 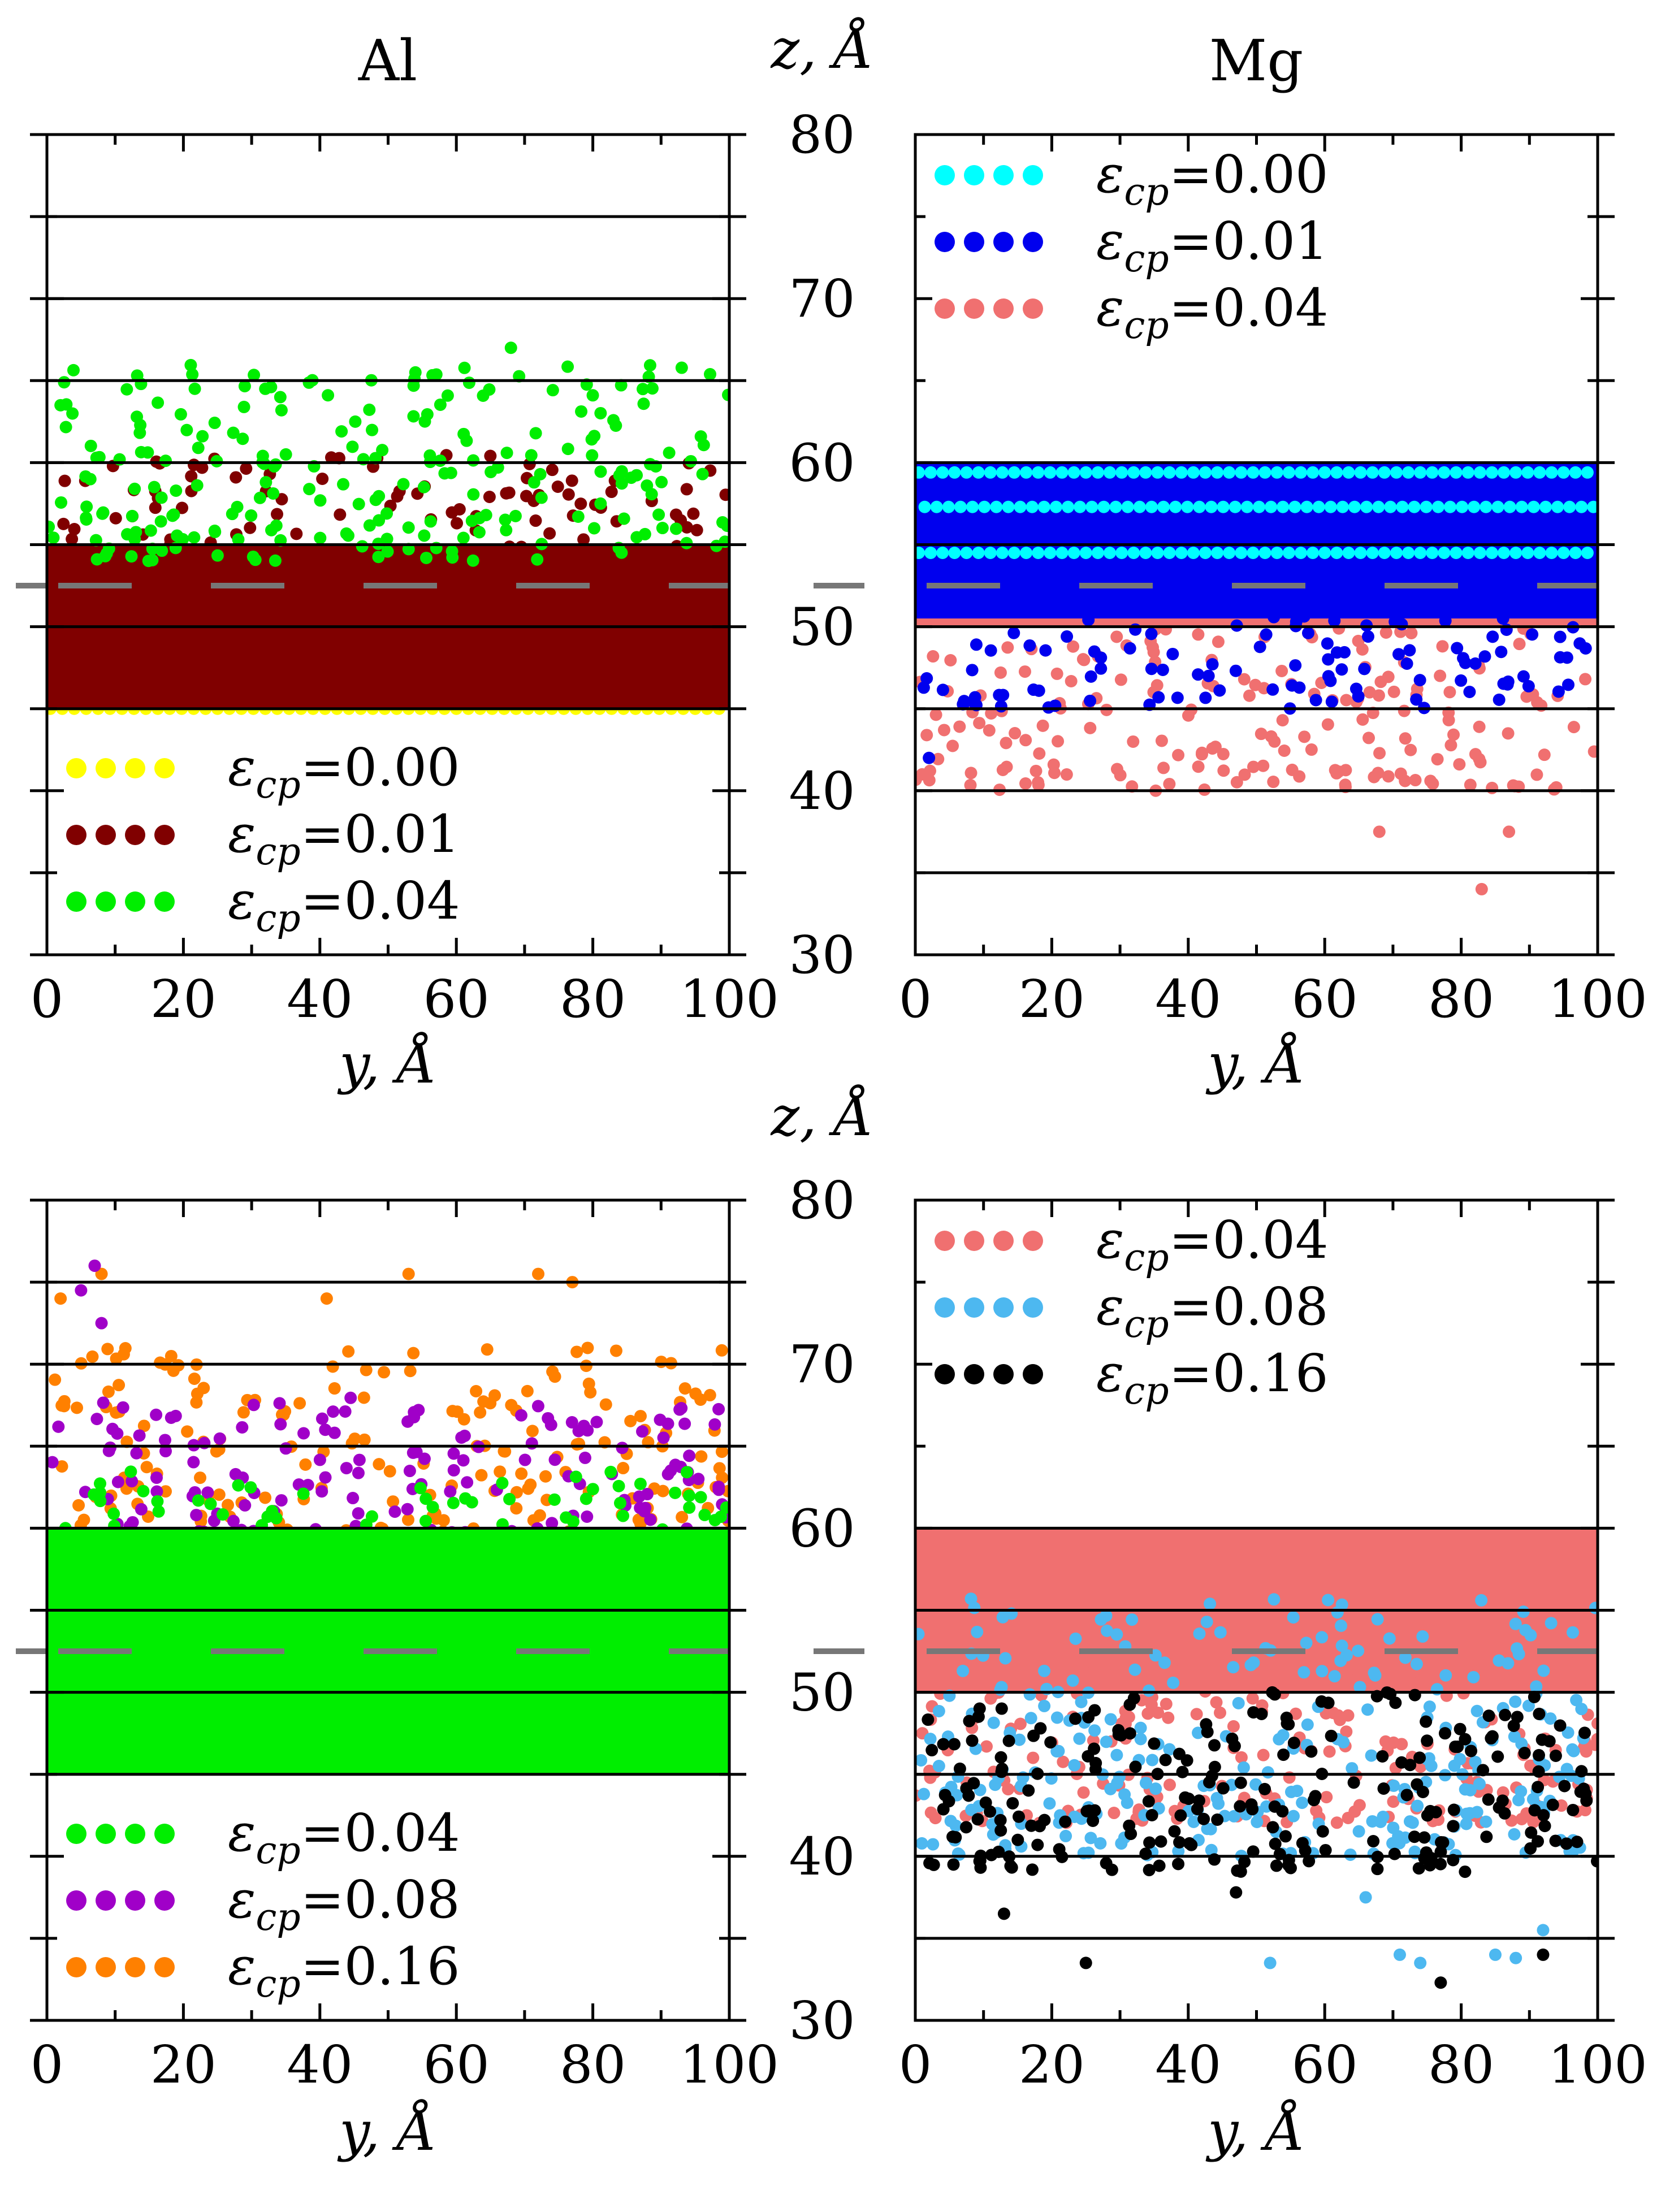 I want to click on x-tick-label: 100, so click(x=729, y=2064).